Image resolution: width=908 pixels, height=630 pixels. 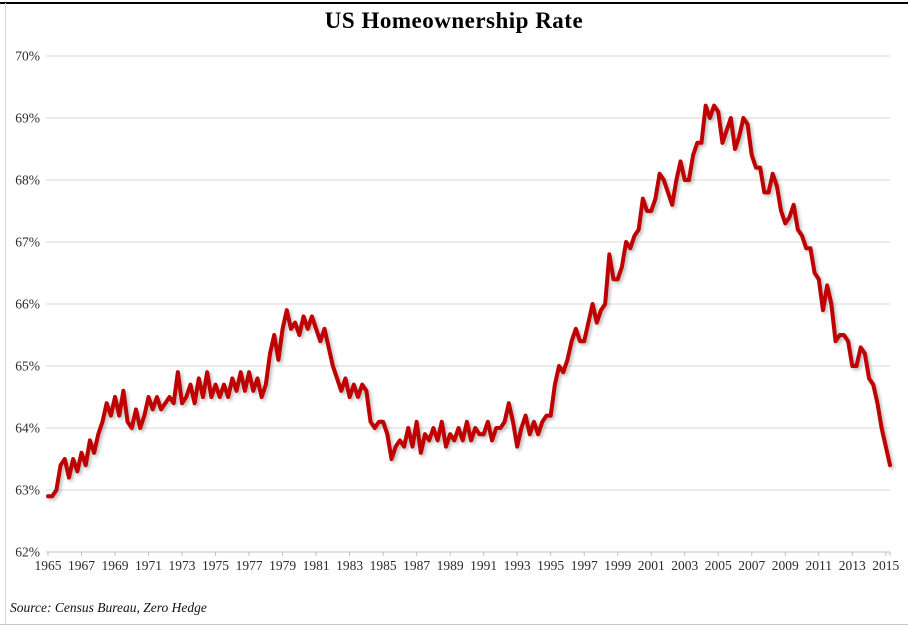 I want to click on x-axis-label-1989: 1989, so click(x=450, y=565).